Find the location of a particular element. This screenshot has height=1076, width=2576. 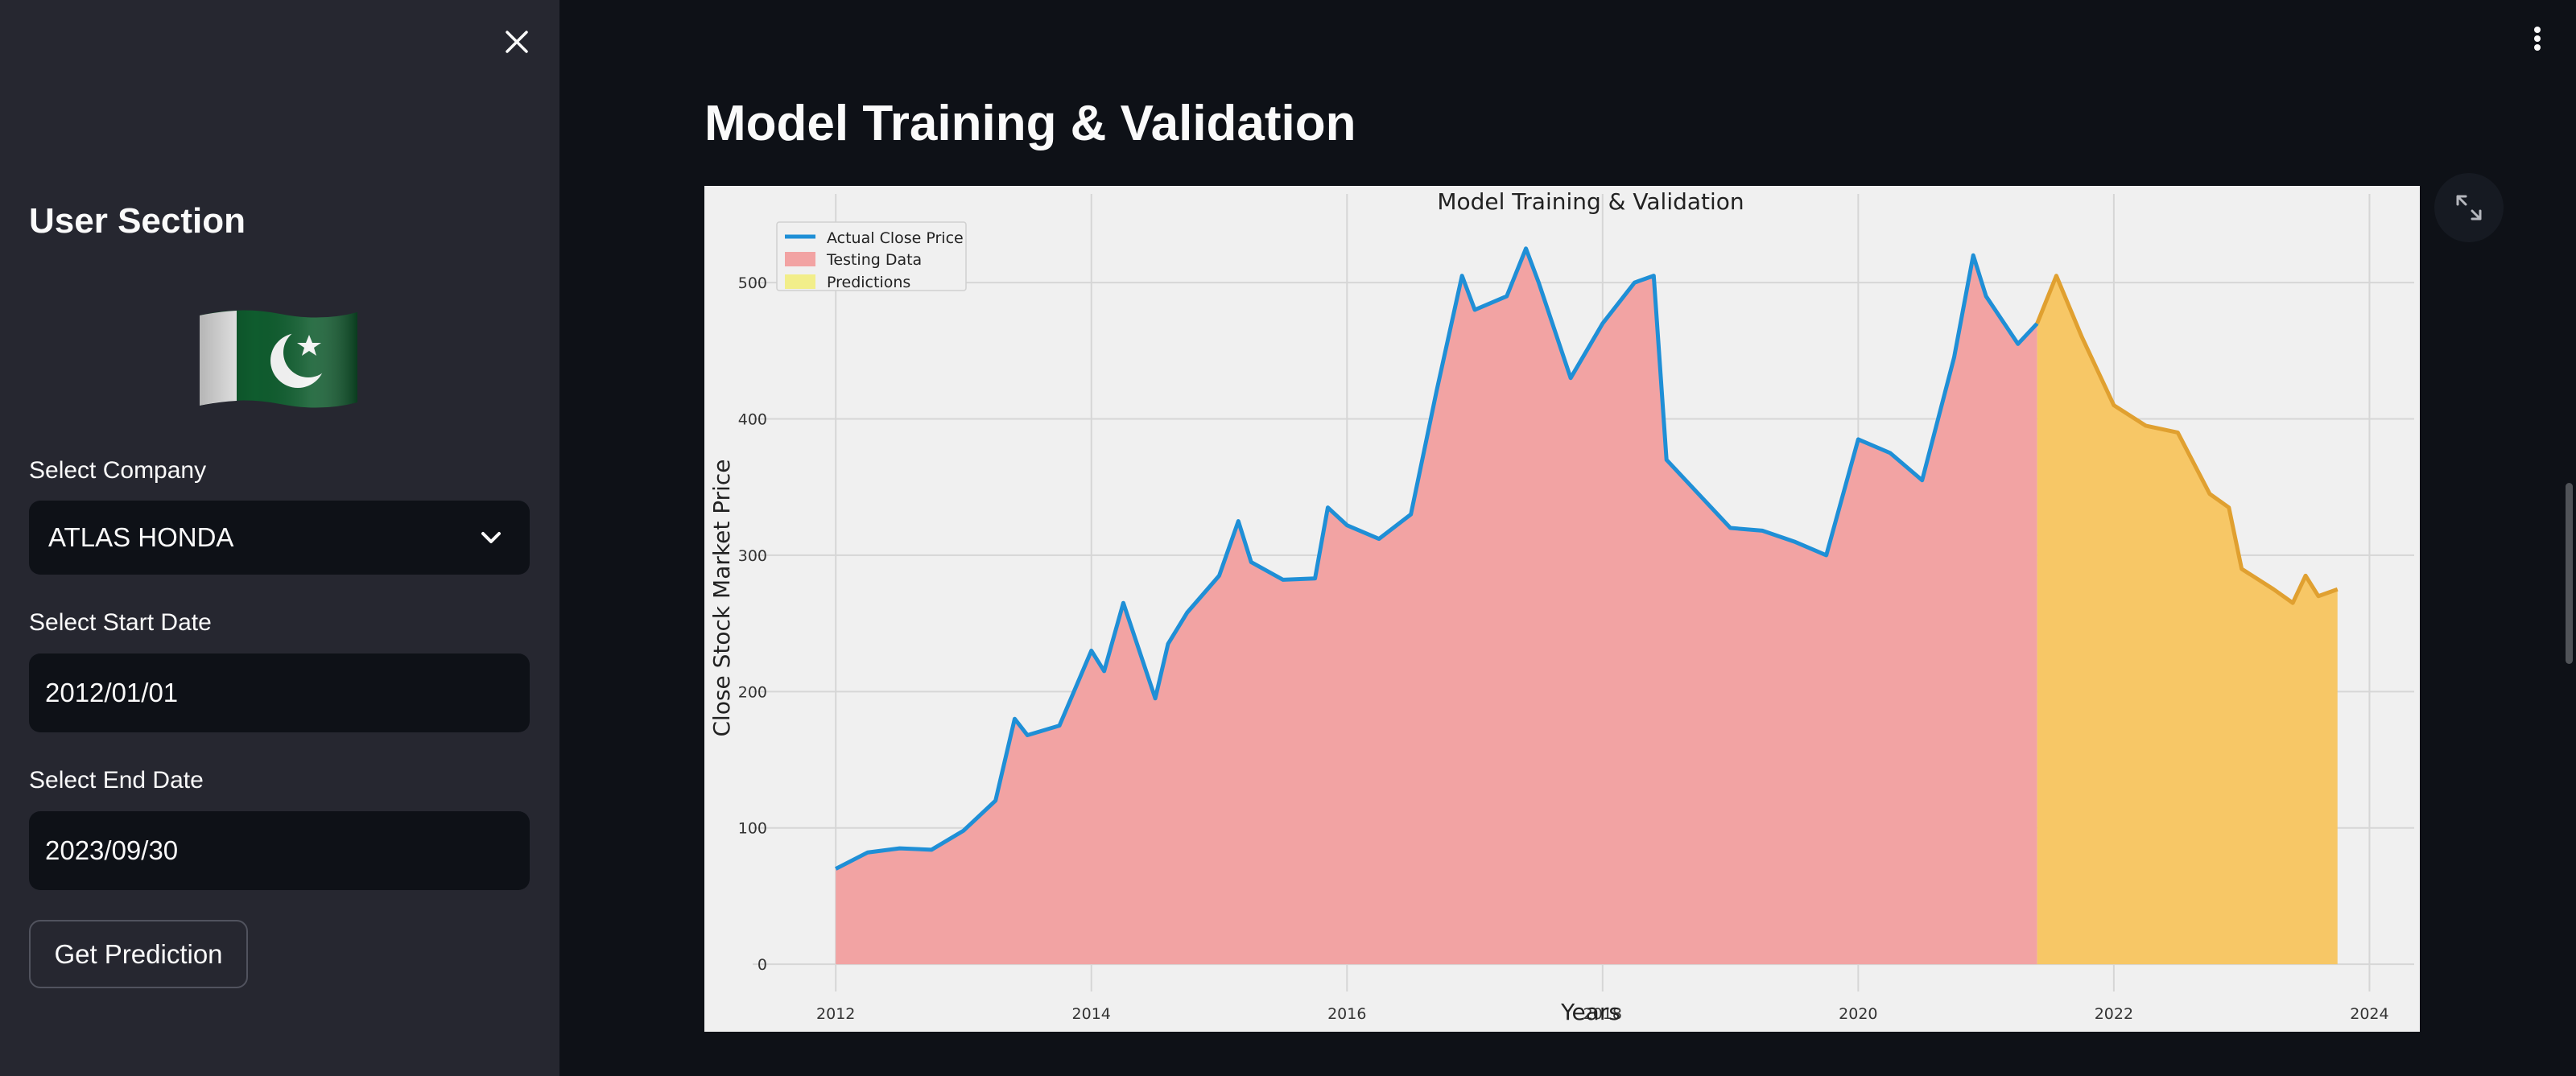

more-vertical-icon is located at coordinates (2537, 39).